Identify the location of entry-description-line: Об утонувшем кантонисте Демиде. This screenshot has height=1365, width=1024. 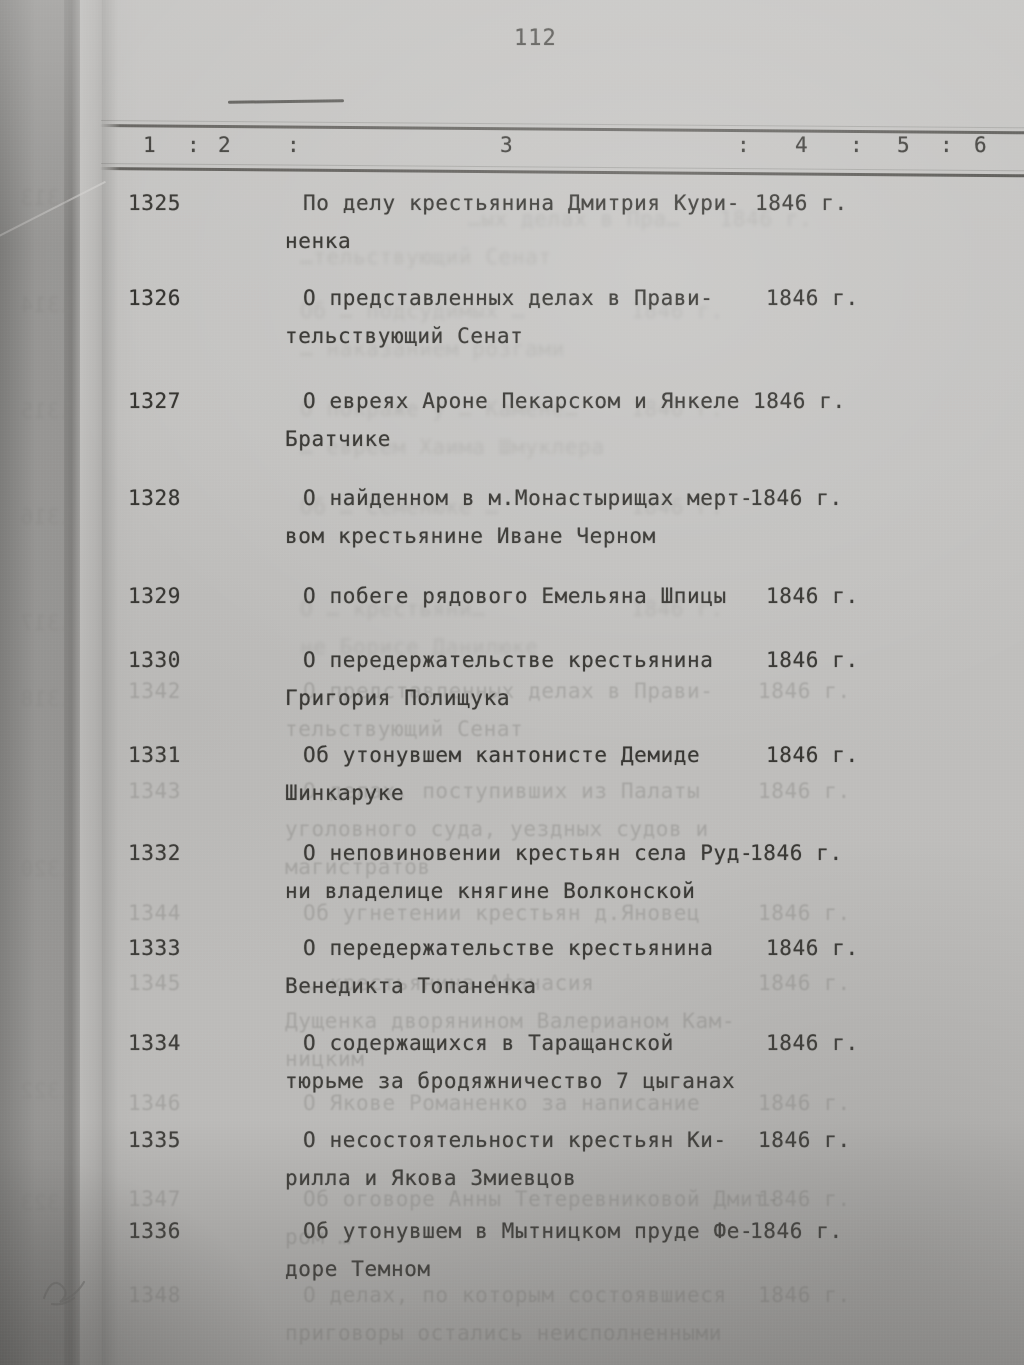
(502, 755).